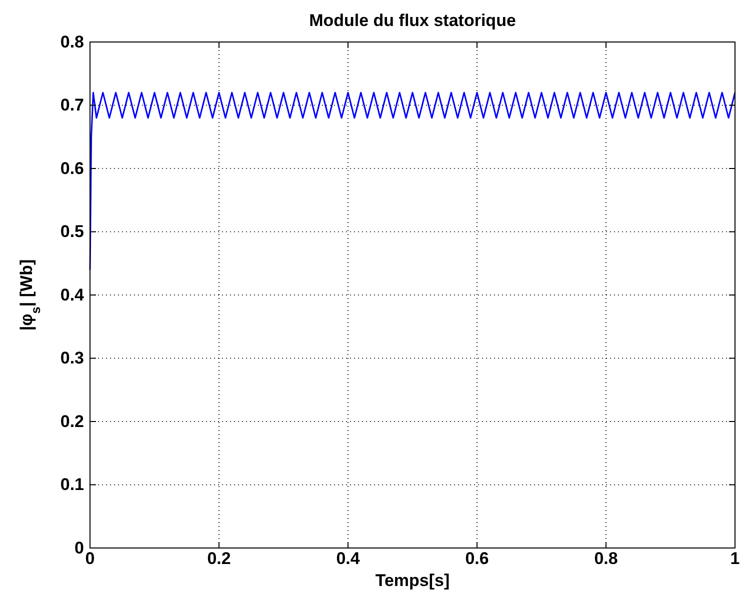 Image resolution: width=755 pixels, height=592 pixels. I want to click on x-tick-label: 1, so click(735, 558).